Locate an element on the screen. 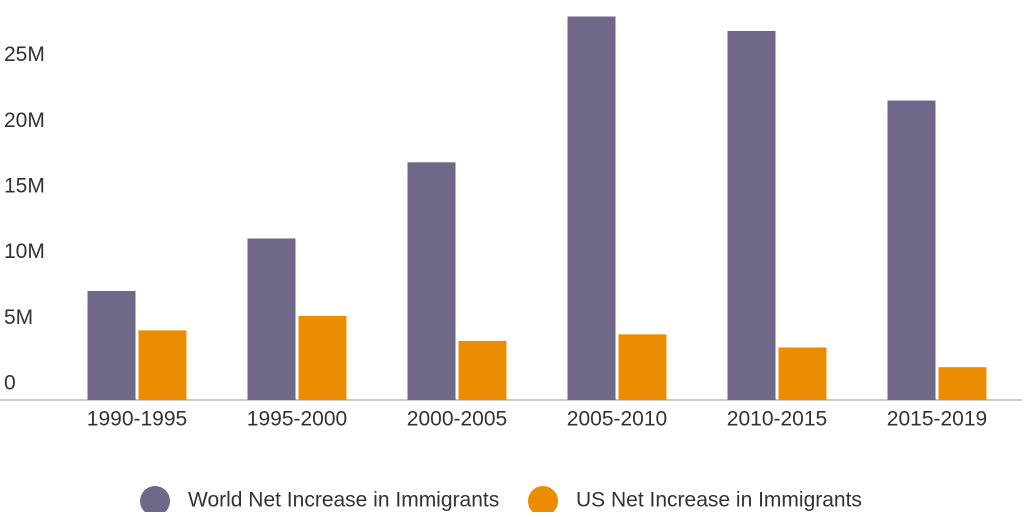 This screenshot has width=1024, height=517. y-tick-label: 20M is located at coordinates (24, 120).